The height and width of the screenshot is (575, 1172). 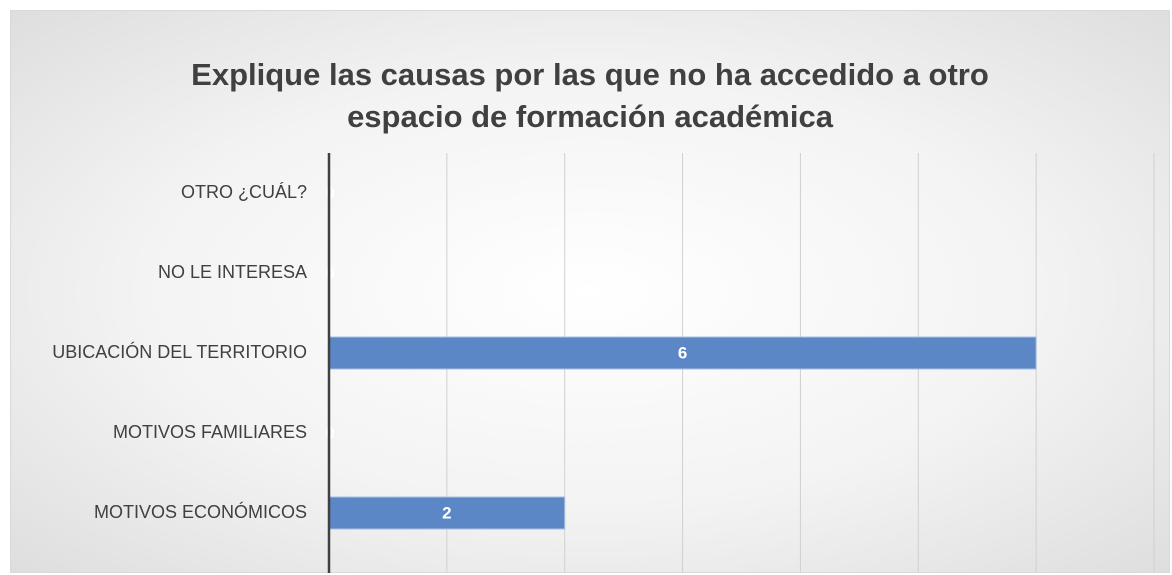 What do you see at coordinates (210, 432) in the screenshot?
I see `y-tick-label: MOTIVOS FAMILIARES` at bounding box center [210, 432].